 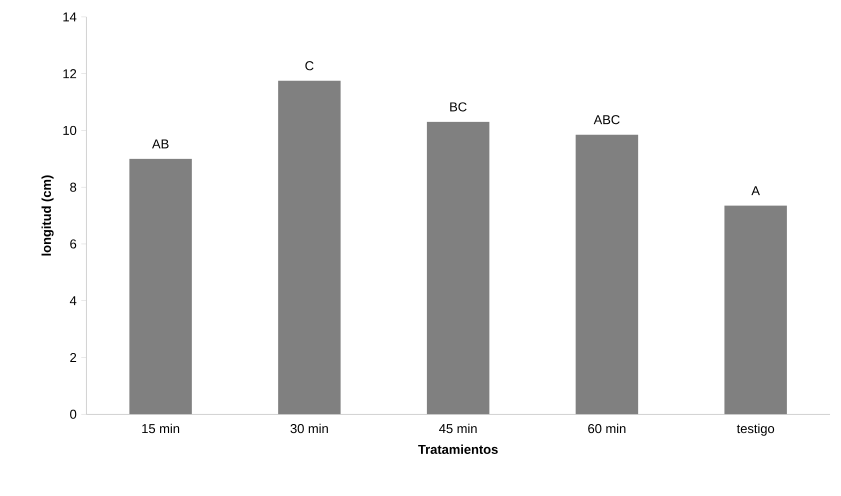 What do you see at coordinates (309, 65) in the screenshot?
I see `annotation: C` at bounding box center [309, 65].